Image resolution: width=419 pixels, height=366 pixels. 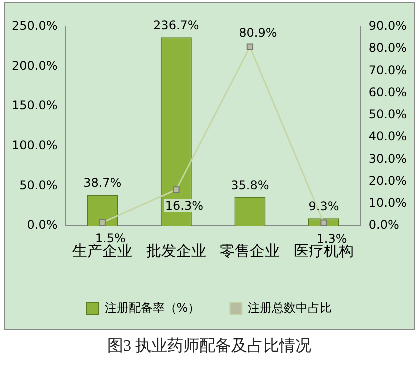 I want to click on y2-tick-label: 20.0%, so click(x=388, y=181).